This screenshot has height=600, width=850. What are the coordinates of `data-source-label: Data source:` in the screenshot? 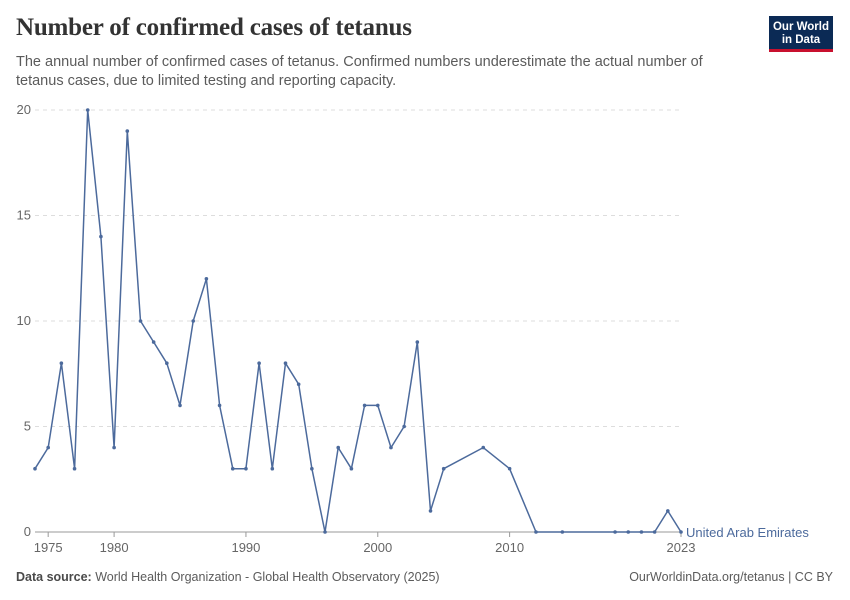 It's located at (54, 577).